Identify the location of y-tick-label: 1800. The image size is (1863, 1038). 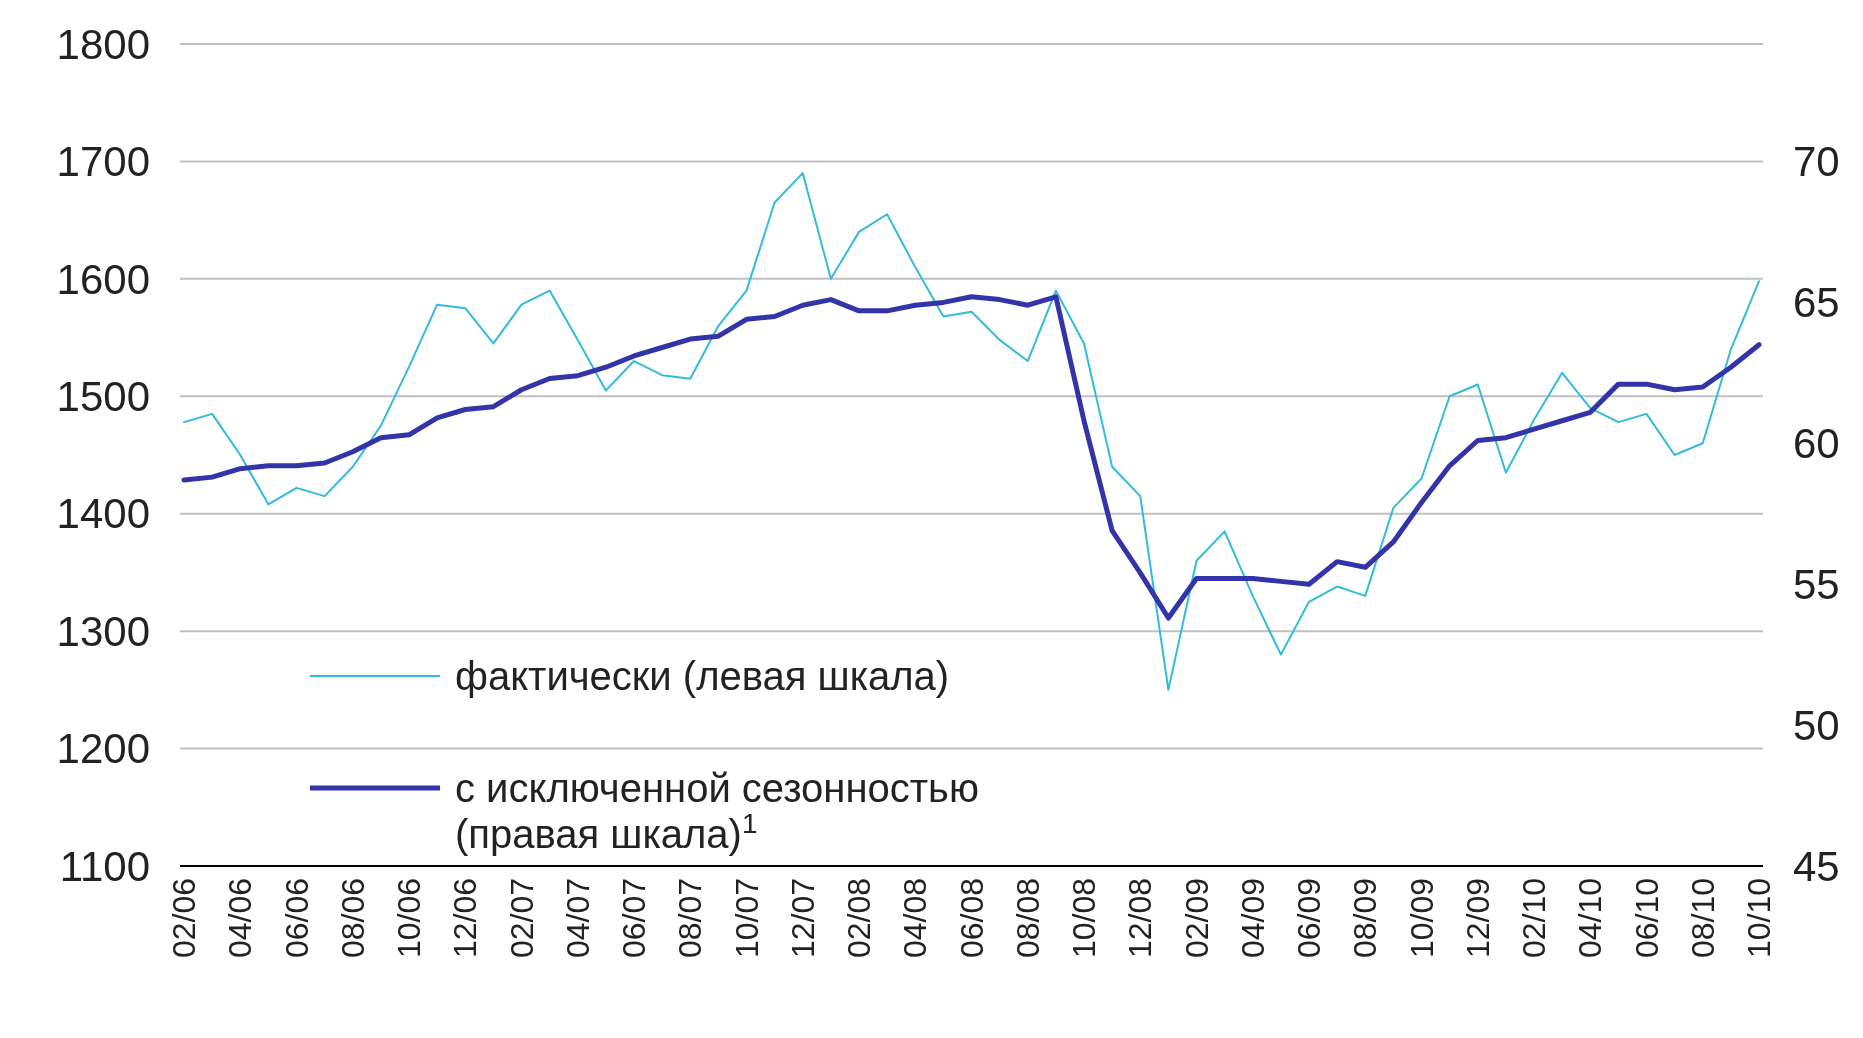
(103, 44).